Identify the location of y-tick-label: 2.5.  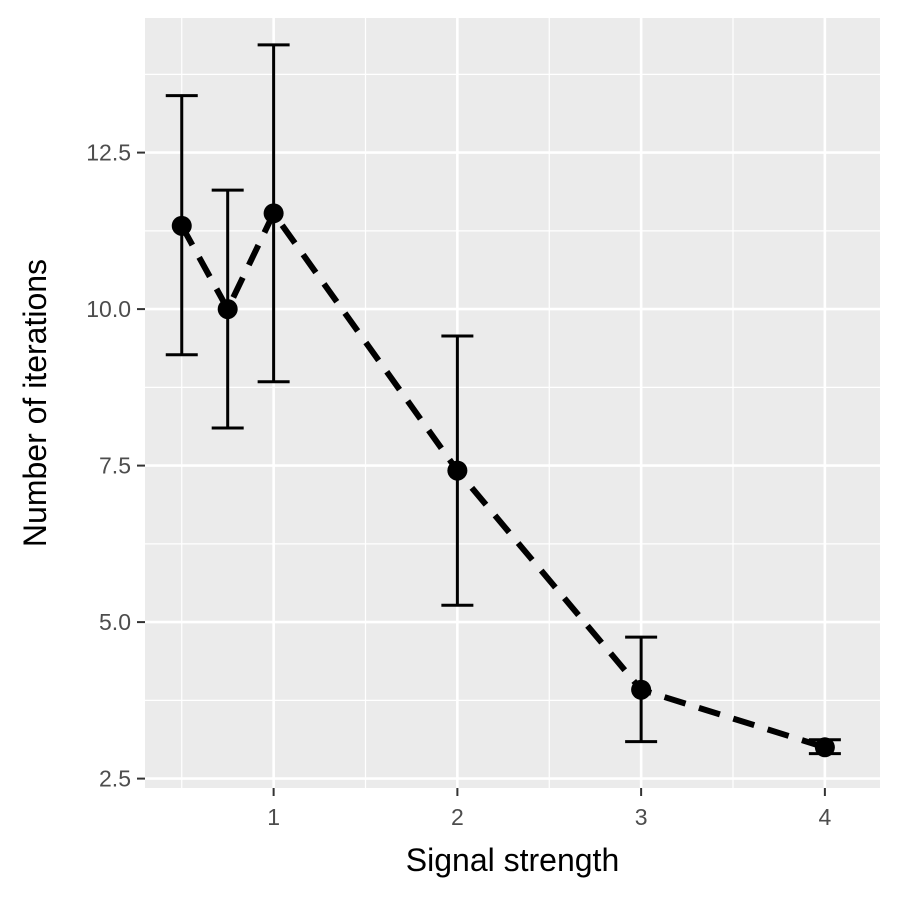
(115, 779).